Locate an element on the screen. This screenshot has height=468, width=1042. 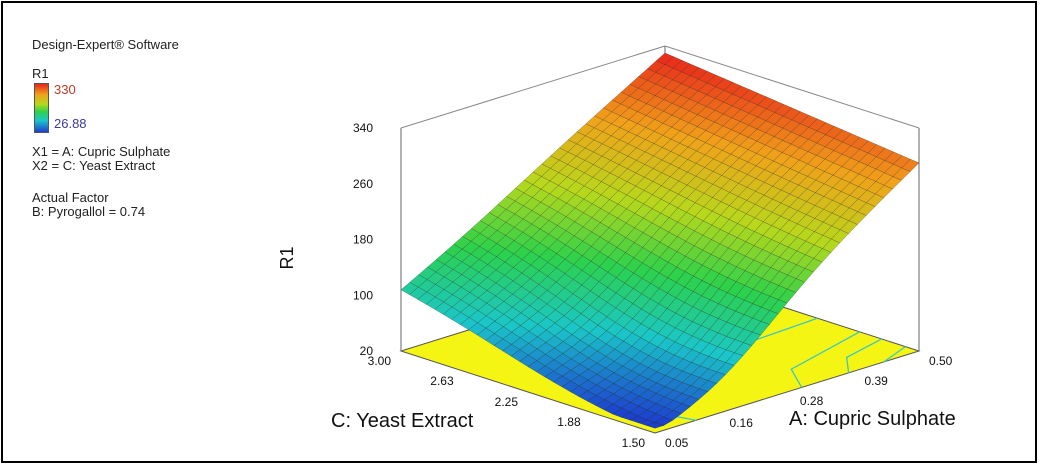
z-tick-label: 260 is located at coordinates (363, 184).